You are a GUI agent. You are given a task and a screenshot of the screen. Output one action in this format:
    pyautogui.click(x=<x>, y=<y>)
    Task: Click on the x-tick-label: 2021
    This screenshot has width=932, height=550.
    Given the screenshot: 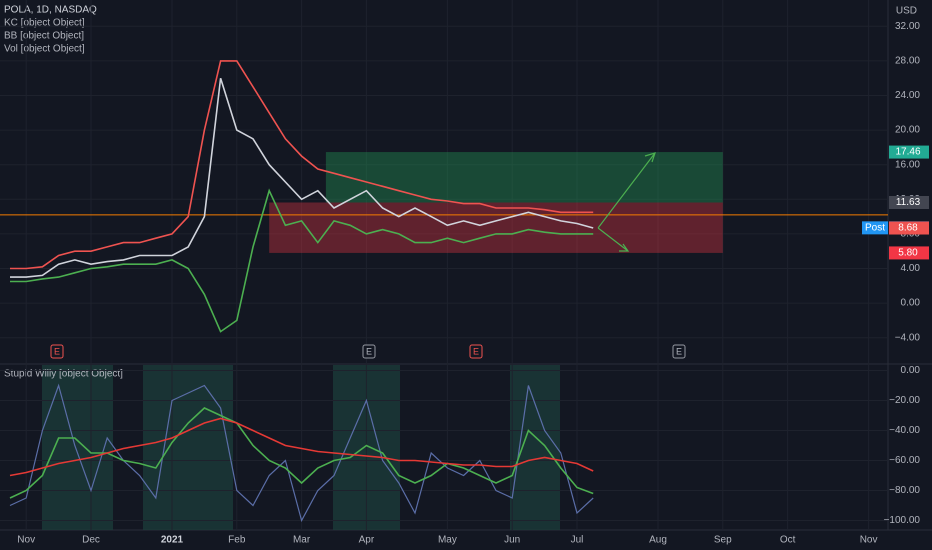 What is the action you would take?
    pyautogui.click(x=172, y=540)
    